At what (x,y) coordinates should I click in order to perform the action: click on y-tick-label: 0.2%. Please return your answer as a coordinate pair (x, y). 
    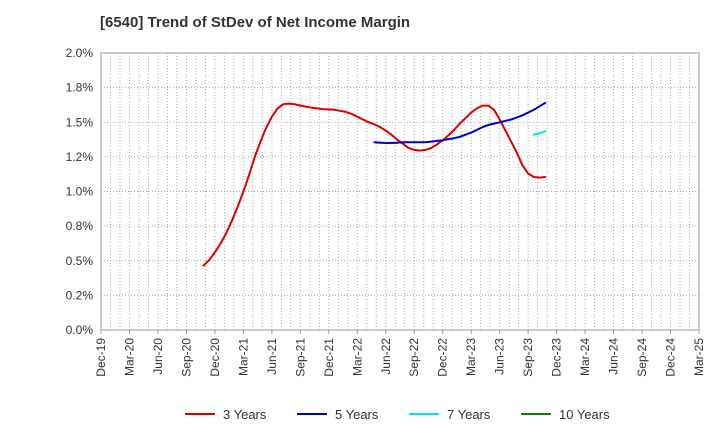
    Looking at the image, I should click on (80, 295).